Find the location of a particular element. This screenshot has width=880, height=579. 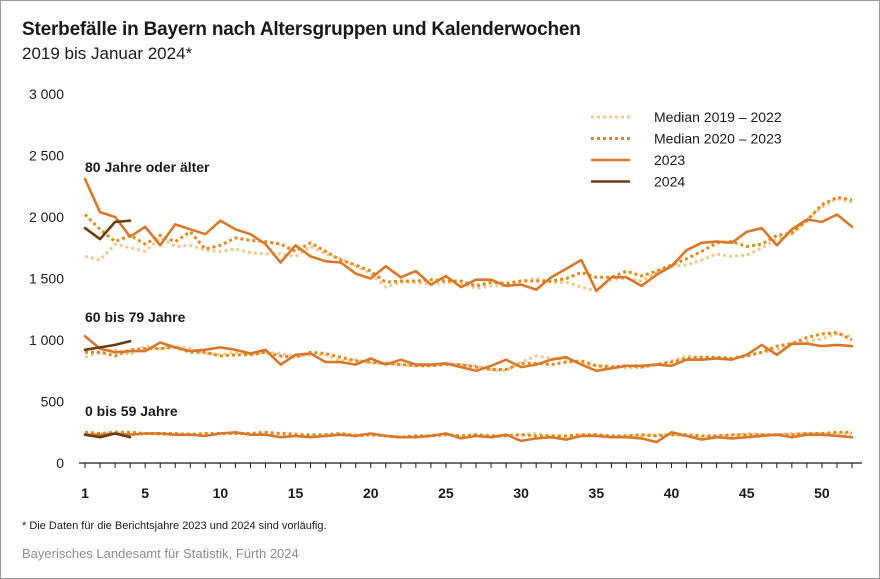

x-tick-label: 10 is located at coordinates (221, 493).